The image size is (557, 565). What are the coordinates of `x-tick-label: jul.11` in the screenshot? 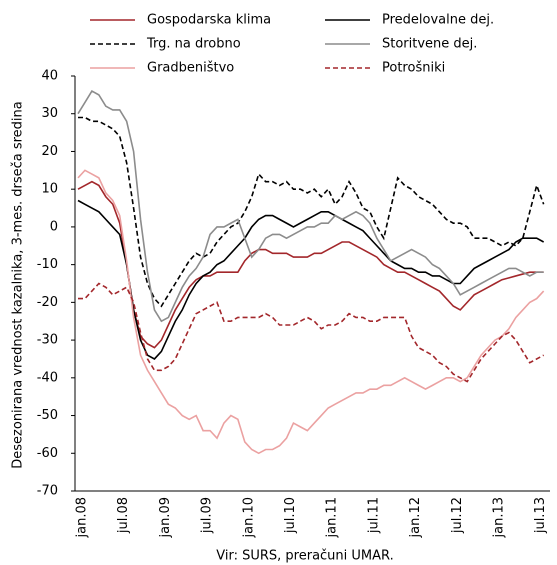 It's located at (373, 515).